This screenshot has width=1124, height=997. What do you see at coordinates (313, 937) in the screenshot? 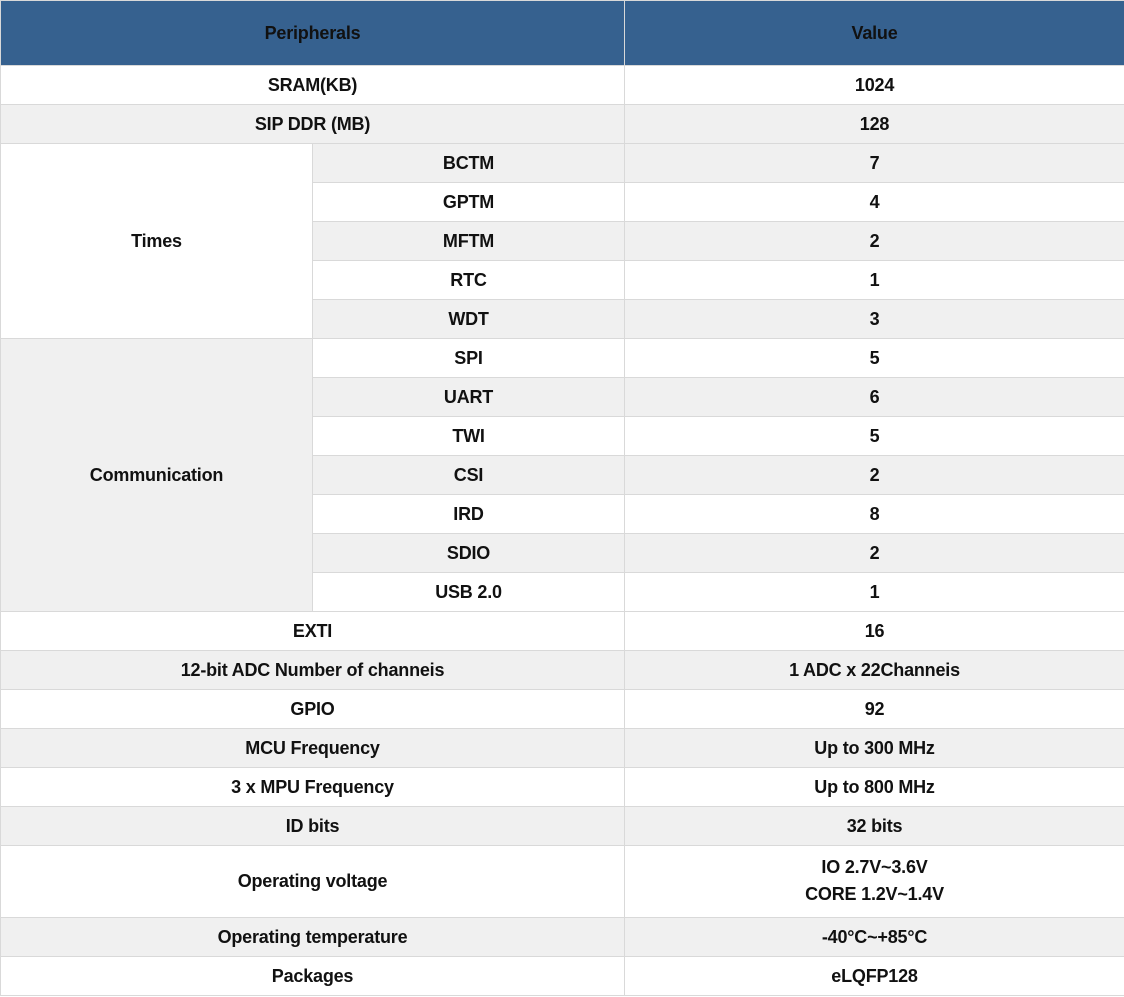
I see `row-label-operating-temperature: Operating temperature` at bounding box center [313, 937].